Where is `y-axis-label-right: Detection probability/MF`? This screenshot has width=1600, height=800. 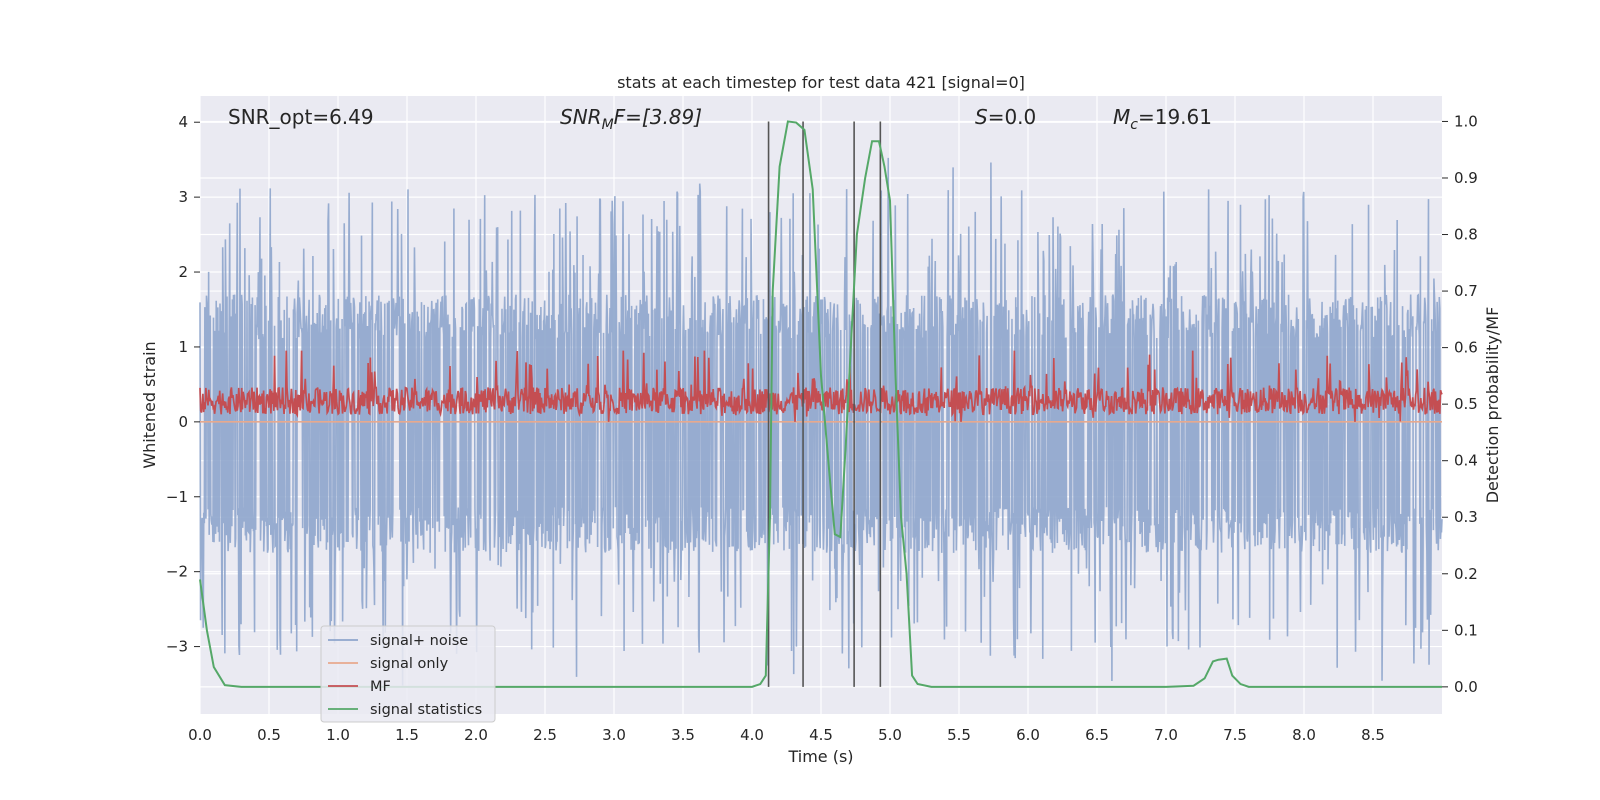
y-axis-label-right: Detection probability/MF is located at coordinates (1492, 405).